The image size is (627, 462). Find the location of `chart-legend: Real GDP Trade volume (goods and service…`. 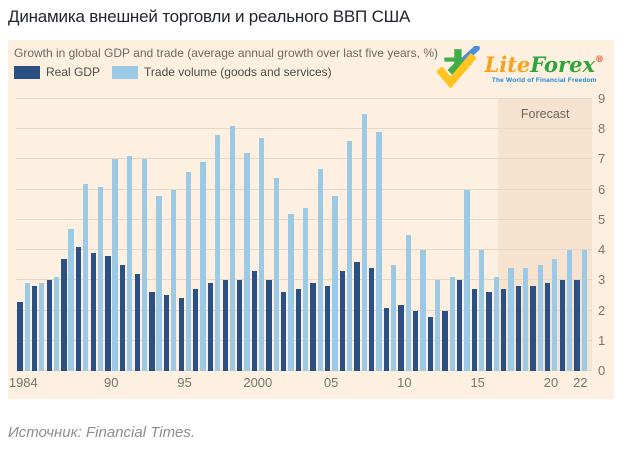

chart-legend: Real GDP Trade volume (goods and service… is located at coordinates (173, 72).